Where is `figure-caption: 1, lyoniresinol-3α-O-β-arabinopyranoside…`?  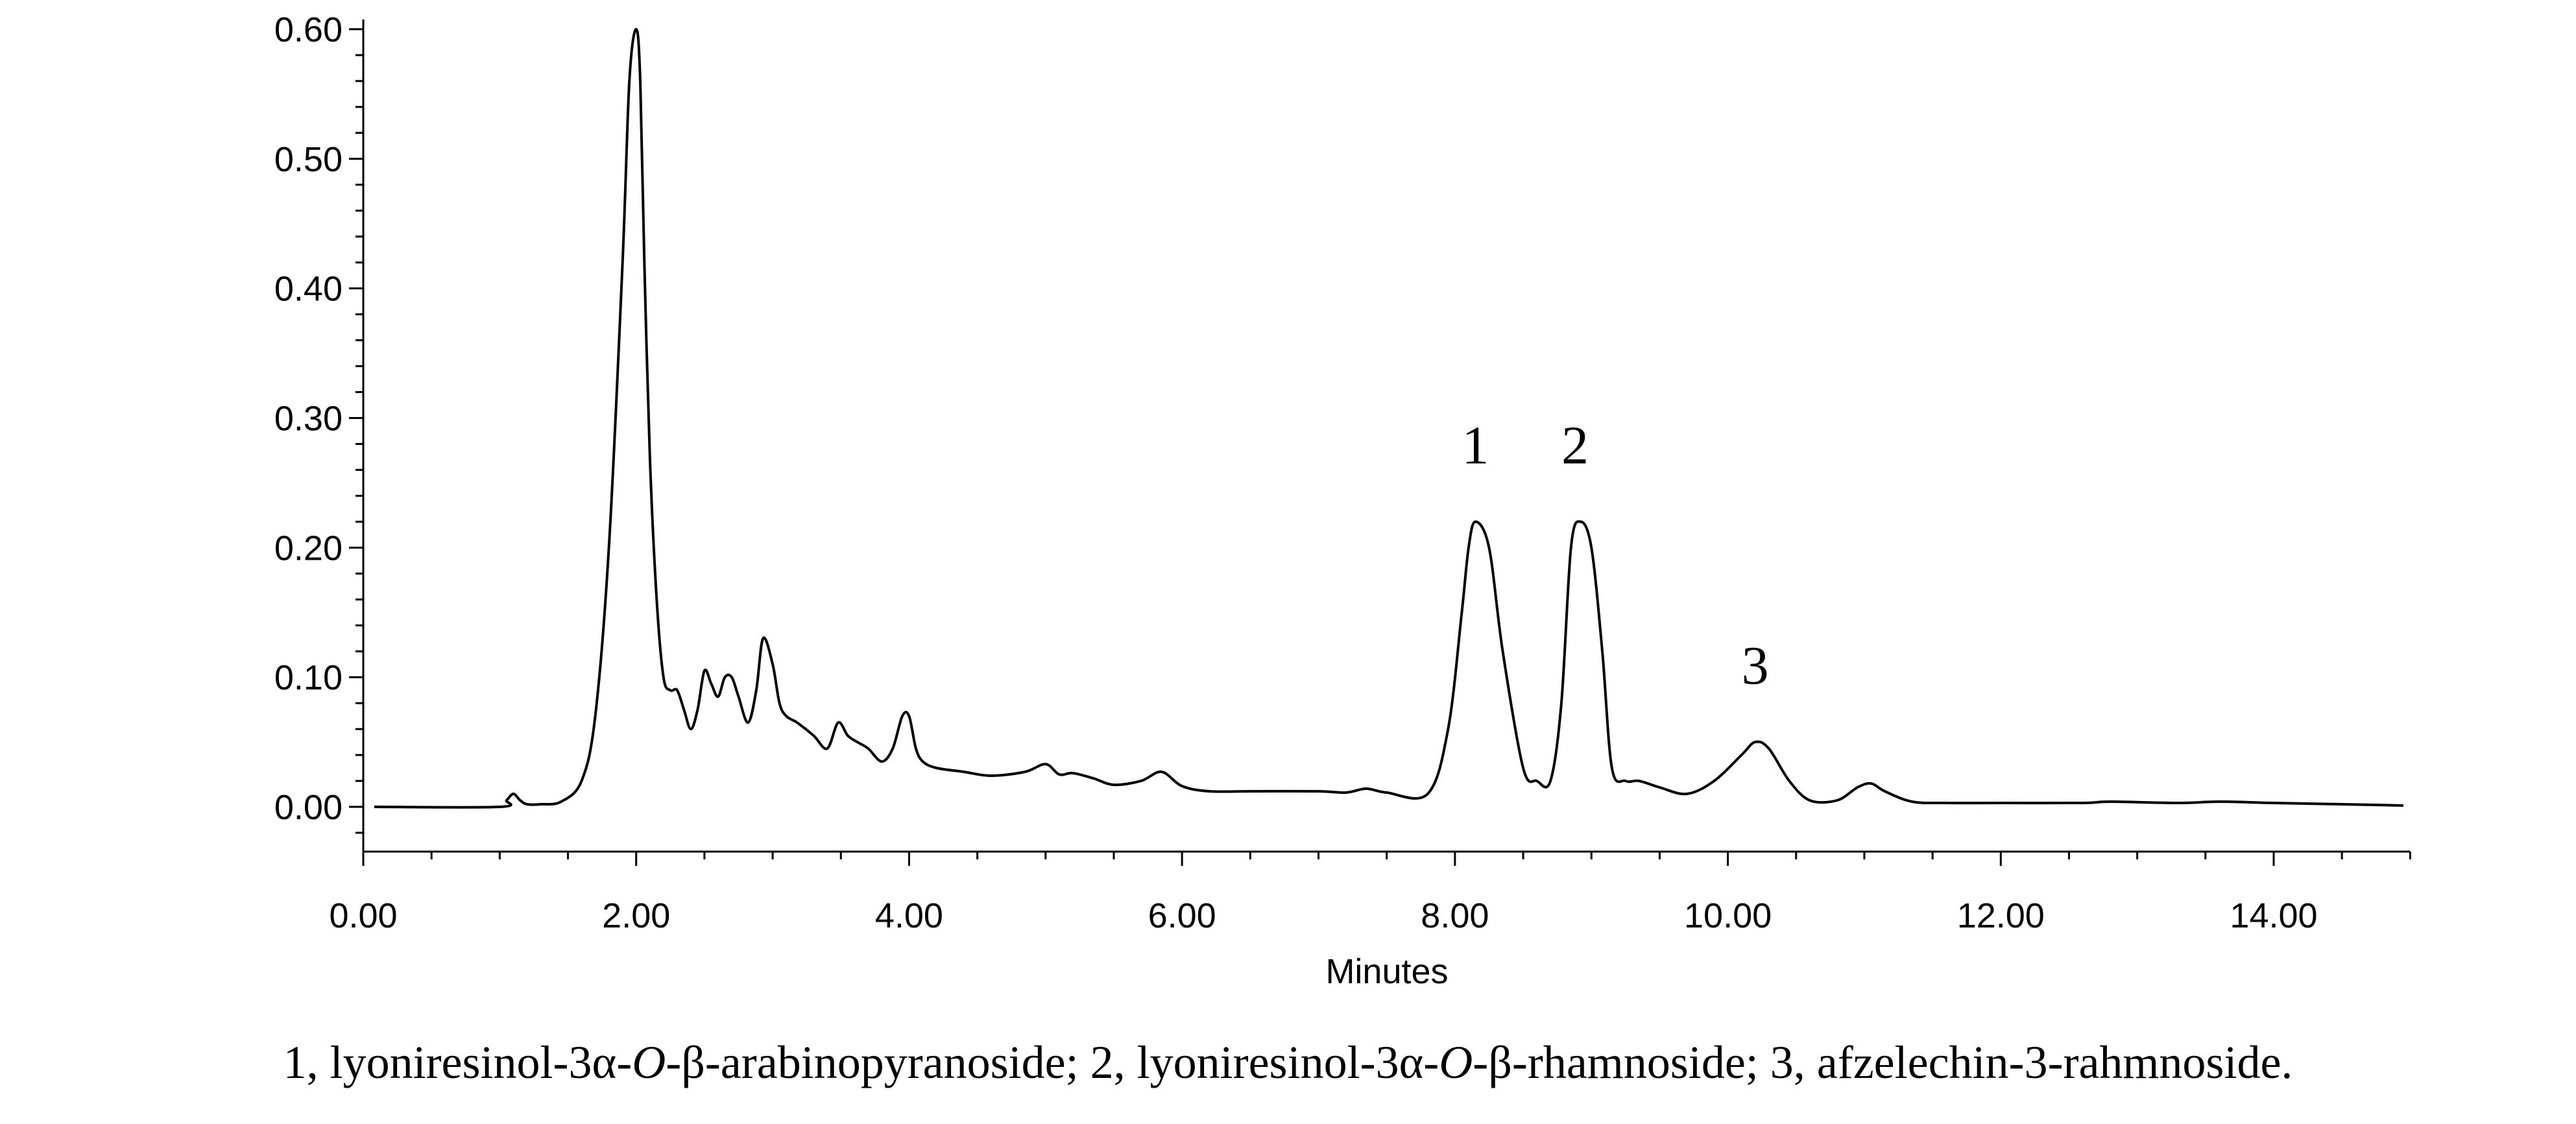
figure-caption: 1, lyoniresinol-3α-O-β-arabinopyranoside… is located at coordinates (1288, 1062).